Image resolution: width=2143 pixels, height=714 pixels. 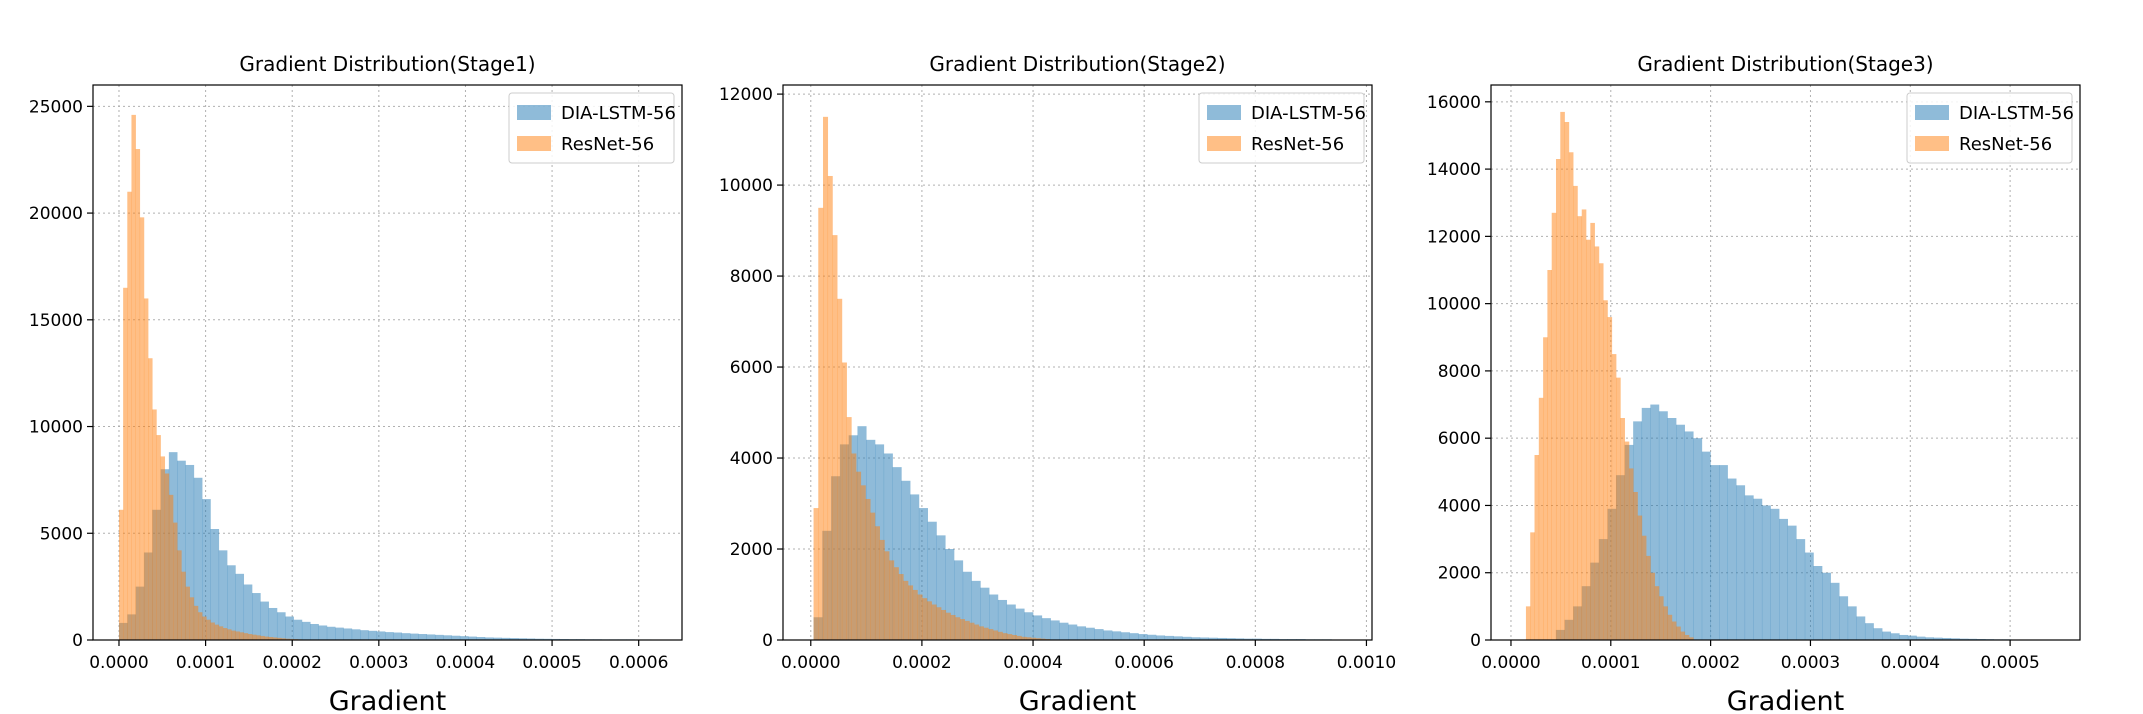 What do you see at coordinates (534, 143) in the screenshot?
I see `legend-swatch` at bounding box center [534, 143].